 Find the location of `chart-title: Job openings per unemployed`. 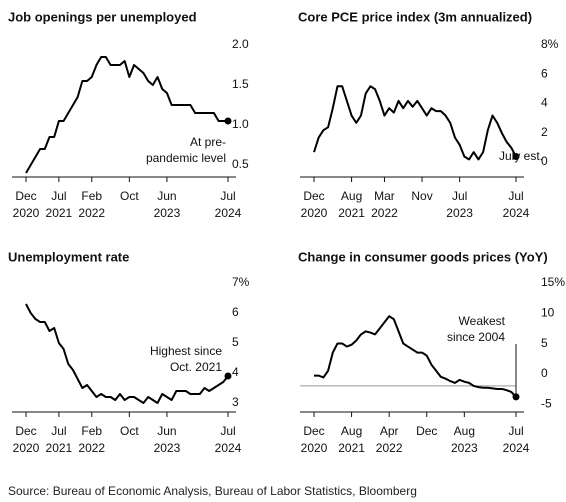

chart-title: Job openings per unemployed is located at coordinates (102, 16).